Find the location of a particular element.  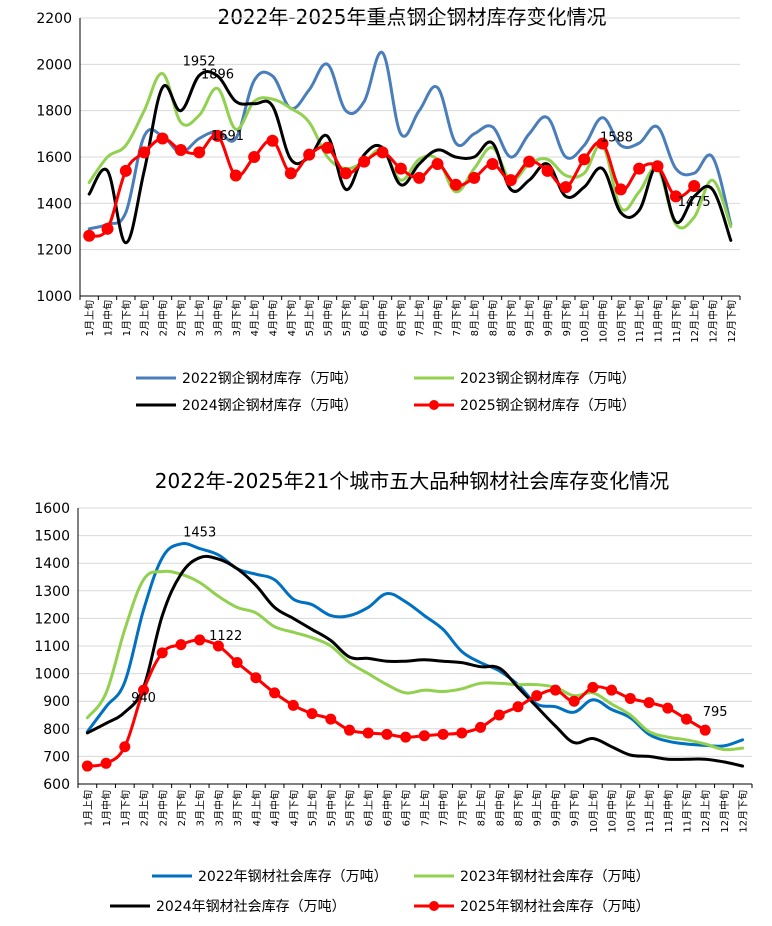

legend-label: 2022年钢材社会库存（万吨） is located at coordinates (293, 877).